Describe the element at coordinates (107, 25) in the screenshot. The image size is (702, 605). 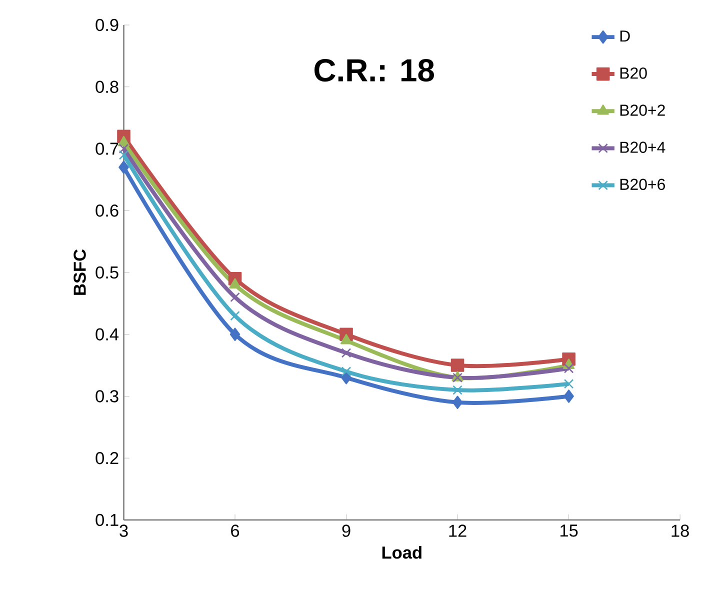
I see `y-tick-label: 0.9` at that location.